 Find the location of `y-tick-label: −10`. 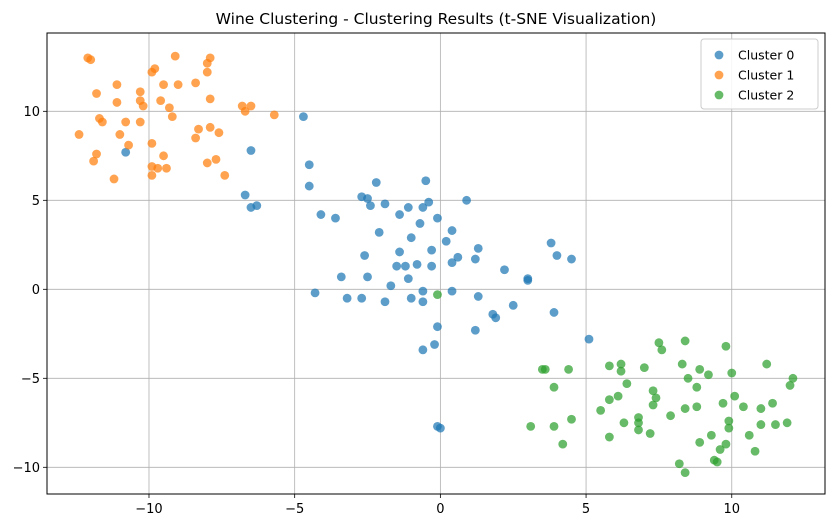

y-tick-label: −10 is located at coordinates (26, 468).